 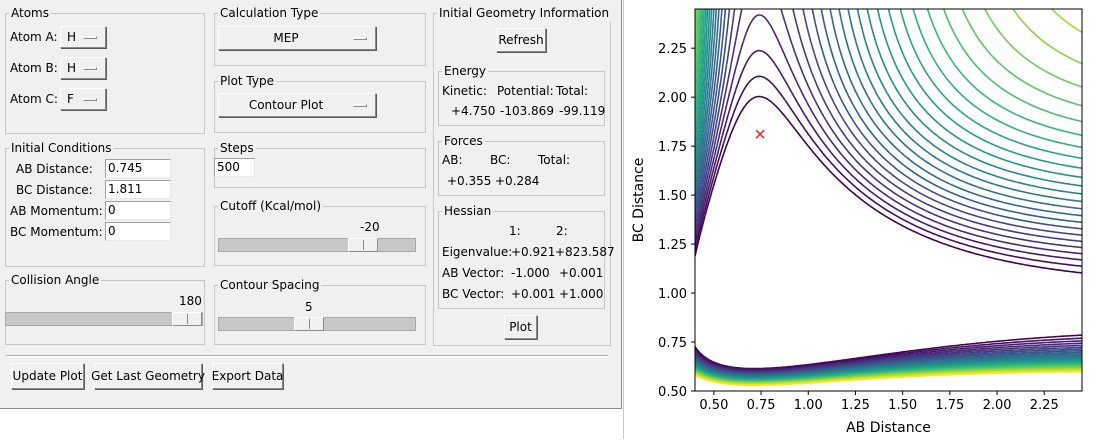 I want to click on contour-spacing-slider, so click(x=317, y=324).